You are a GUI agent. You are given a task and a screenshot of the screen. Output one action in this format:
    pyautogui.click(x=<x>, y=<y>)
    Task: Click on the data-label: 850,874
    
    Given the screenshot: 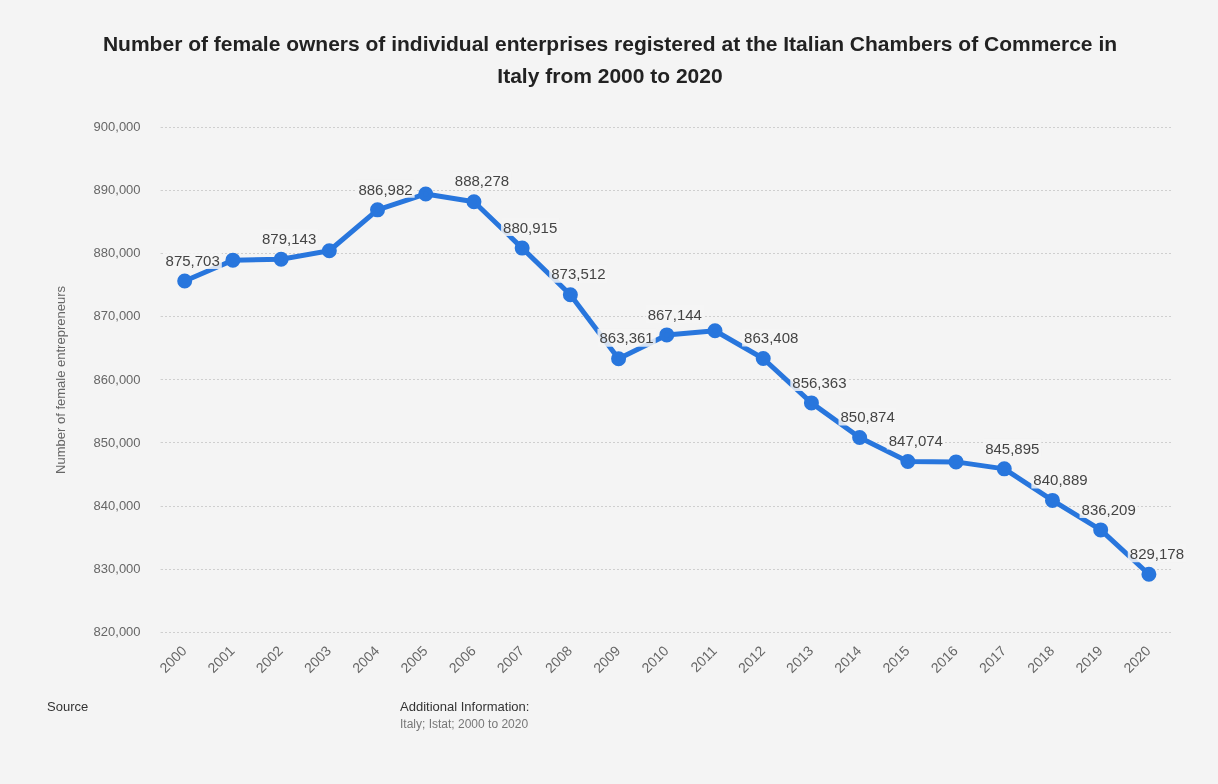 What is the action you would take?
    pyautogui.click(x=867, y=417)
    